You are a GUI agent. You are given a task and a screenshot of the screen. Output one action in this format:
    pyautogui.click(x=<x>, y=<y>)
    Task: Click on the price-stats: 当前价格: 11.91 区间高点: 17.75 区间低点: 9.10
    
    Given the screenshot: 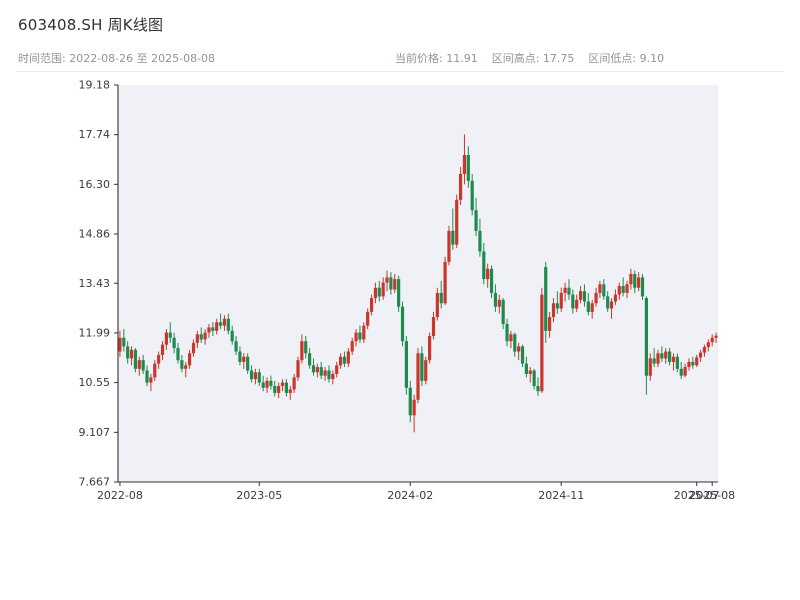 What is the action you would take?
    pyautogui.click(x=529, y=58)
    